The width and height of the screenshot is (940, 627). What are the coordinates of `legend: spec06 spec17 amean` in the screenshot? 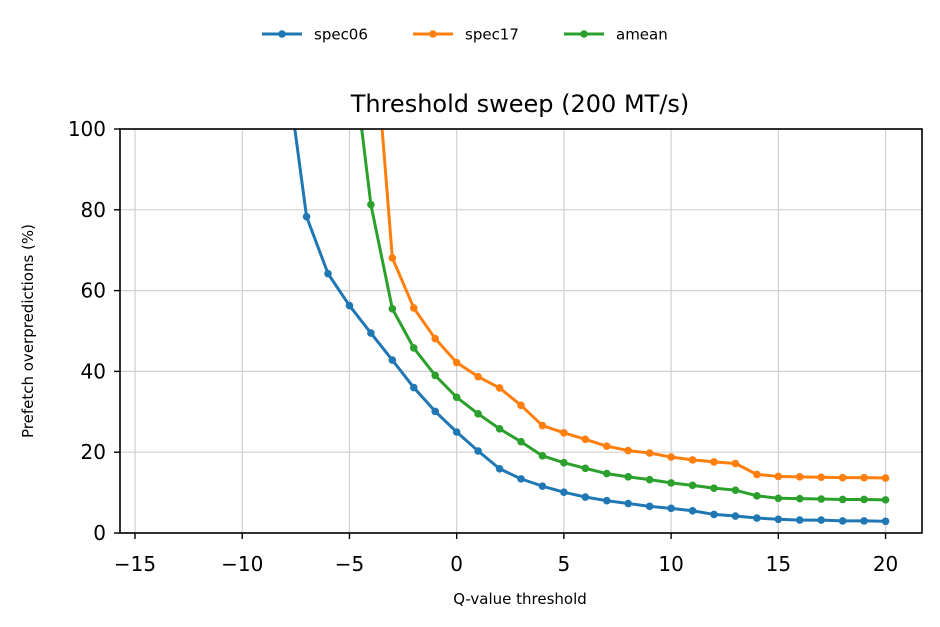 It's located at (465, 35).